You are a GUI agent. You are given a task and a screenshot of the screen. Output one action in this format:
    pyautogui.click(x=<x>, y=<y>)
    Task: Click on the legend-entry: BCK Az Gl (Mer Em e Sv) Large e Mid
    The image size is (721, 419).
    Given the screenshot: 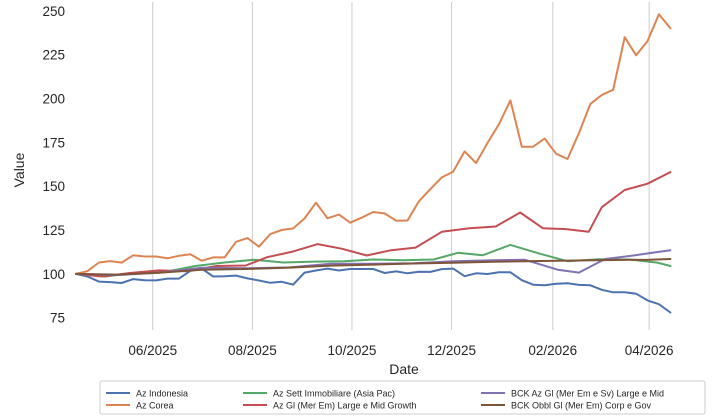 What is the action you would take?
    pyautogui.click(x=587, y=394)
    